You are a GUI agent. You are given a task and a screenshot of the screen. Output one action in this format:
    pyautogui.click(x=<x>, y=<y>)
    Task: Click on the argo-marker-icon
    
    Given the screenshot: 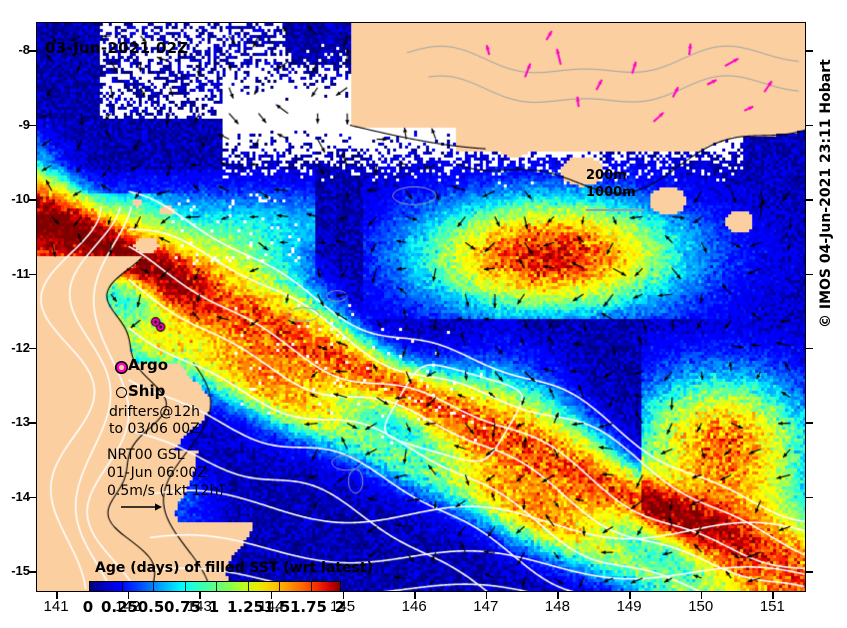 What is the action you would take?
    pyautogui.click(x=121, y=367)
    